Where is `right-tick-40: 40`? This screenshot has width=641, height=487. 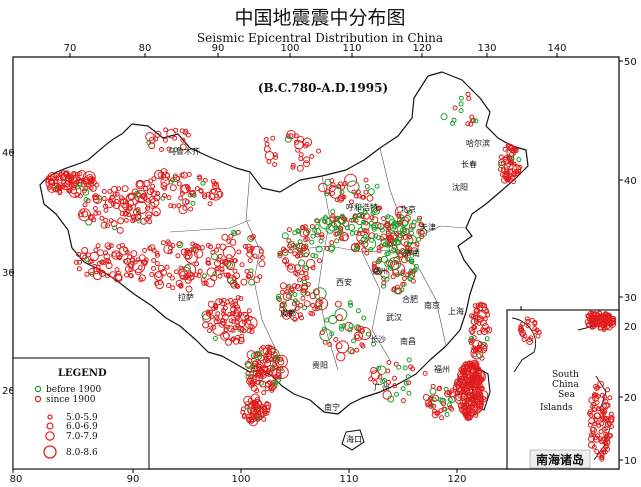 right-tick-40: 40 is located at coordinates (630, 181).